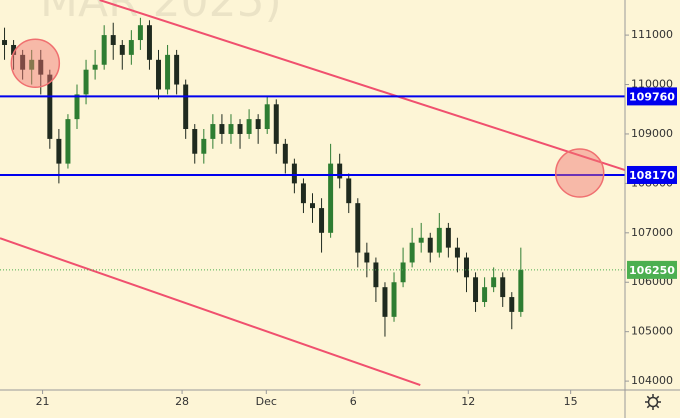 This screenshot has width=680, height=418. What do you see at coordinates (161, 13) in the screenshot?
I see `watermark: MAR 2025)` at bounding box center [161, 13].